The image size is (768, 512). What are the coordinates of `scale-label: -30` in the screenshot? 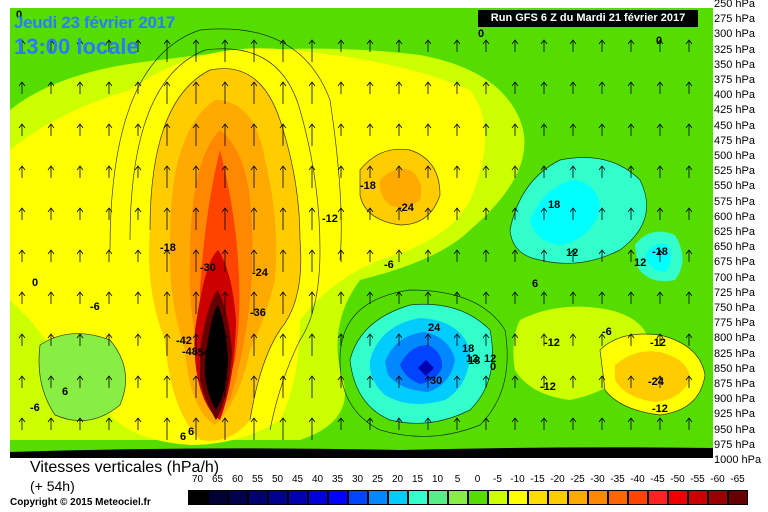 It's located at (597, 479).